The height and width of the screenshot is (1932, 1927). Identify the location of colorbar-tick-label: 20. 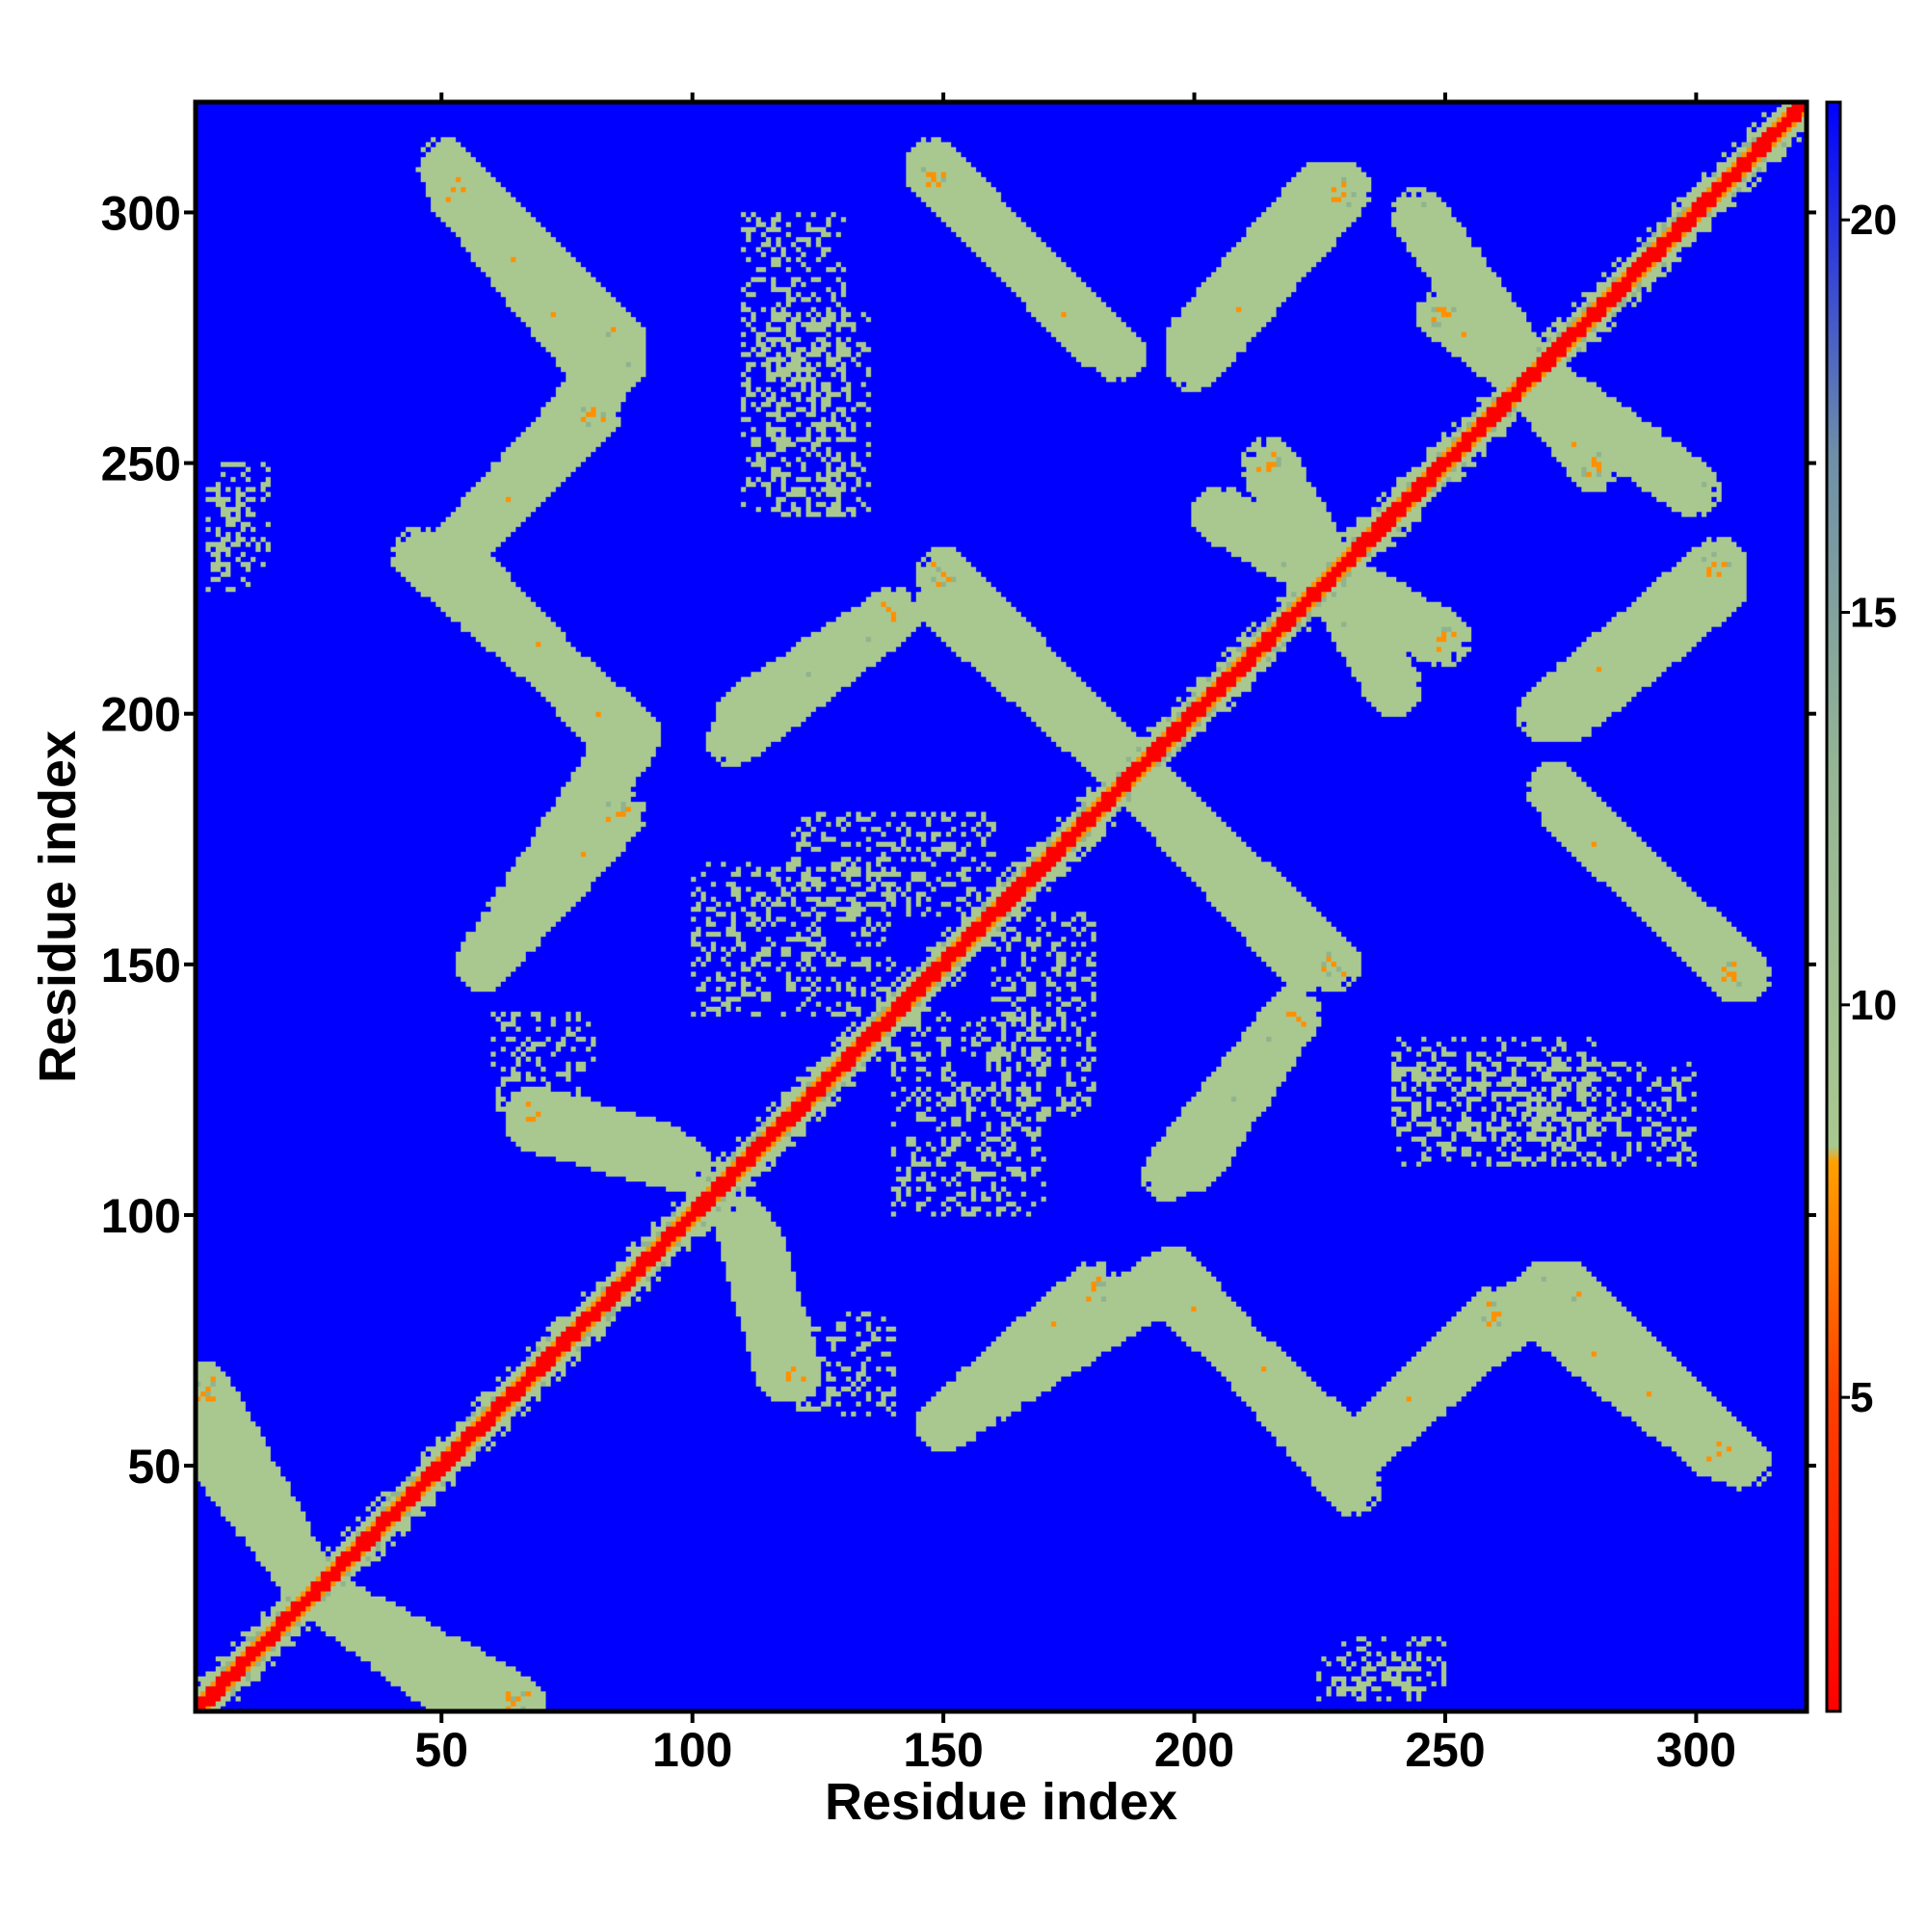
(1873, 220).